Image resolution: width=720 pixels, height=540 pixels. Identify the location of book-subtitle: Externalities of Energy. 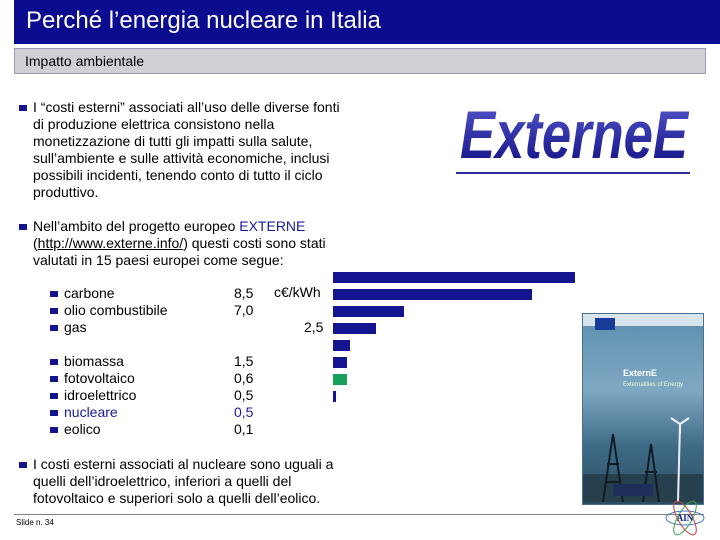
(653, 385).